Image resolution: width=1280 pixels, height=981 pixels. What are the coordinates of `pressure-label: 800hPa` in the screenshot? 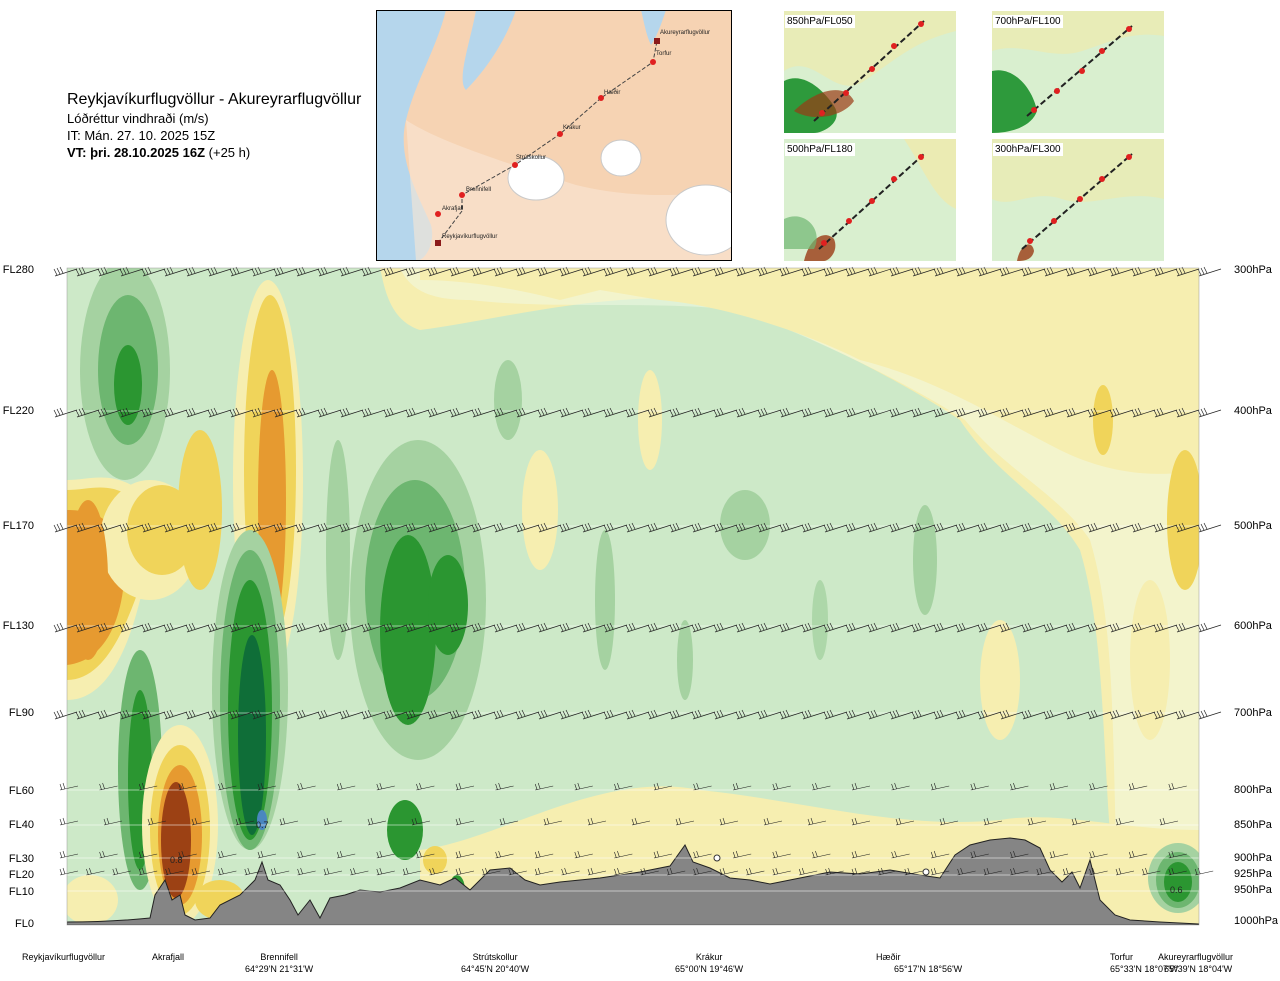 It's located at (1253, 790).